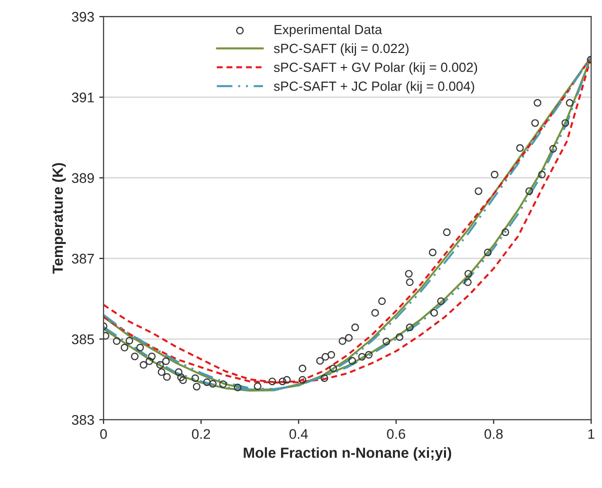  What do you see at coordinates (341, 49) in the screenshot?
I see `legend-label: sPC-SAFT (kij = 0.022)` at bounding box center [341, 49].